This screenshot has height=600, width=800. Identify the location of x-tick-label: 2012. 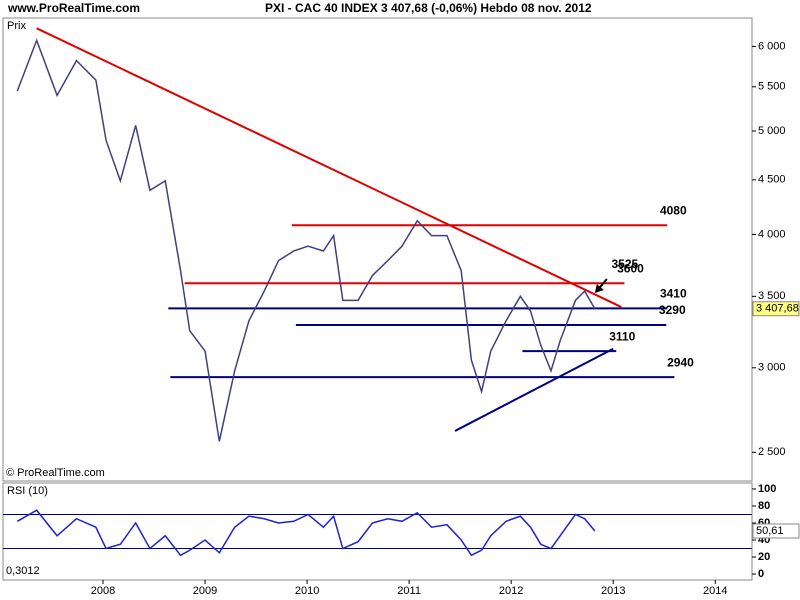
(511, 591).